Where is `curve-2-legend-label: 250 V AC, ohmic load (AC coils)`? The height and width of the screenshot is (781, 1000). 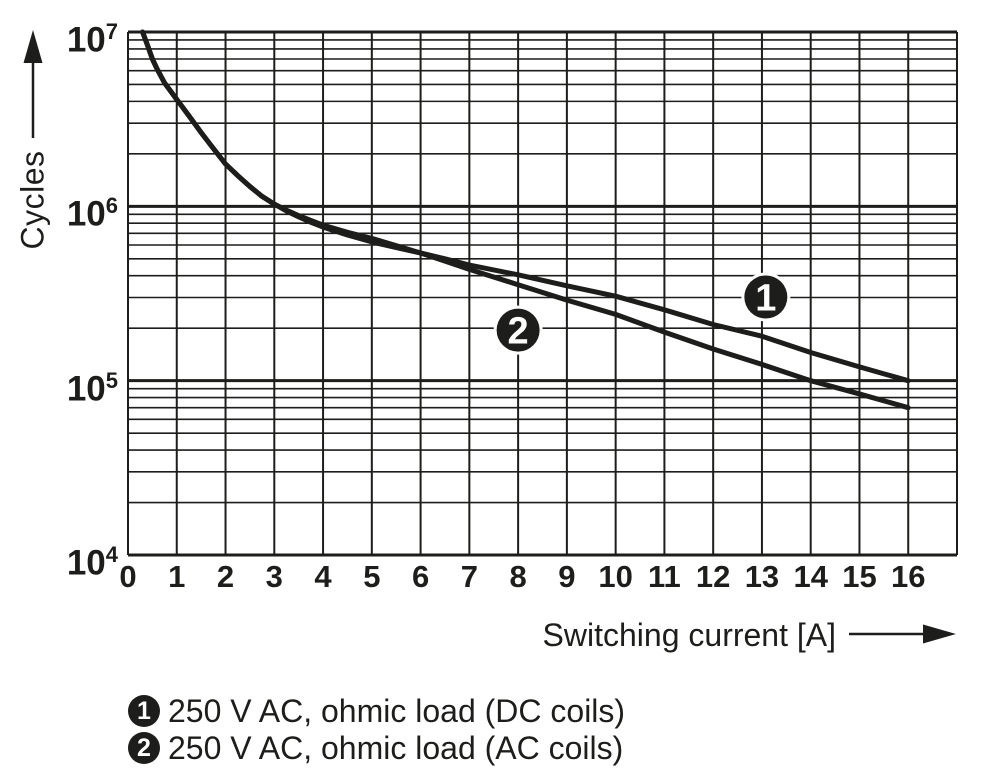 curve-2-legend-label: 250 V AC, ohmic load (AC coils) is located at coordinates (396, 748).